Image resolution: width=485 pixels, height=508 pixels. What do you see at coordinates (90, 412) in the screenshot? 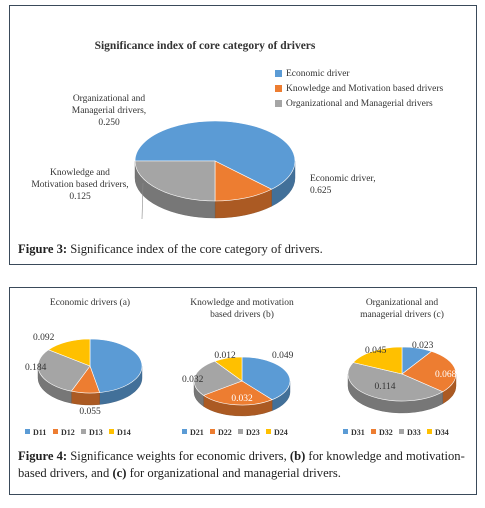
I see `fig4a-value-d12: 0.055` at bounding box center [90, 412].